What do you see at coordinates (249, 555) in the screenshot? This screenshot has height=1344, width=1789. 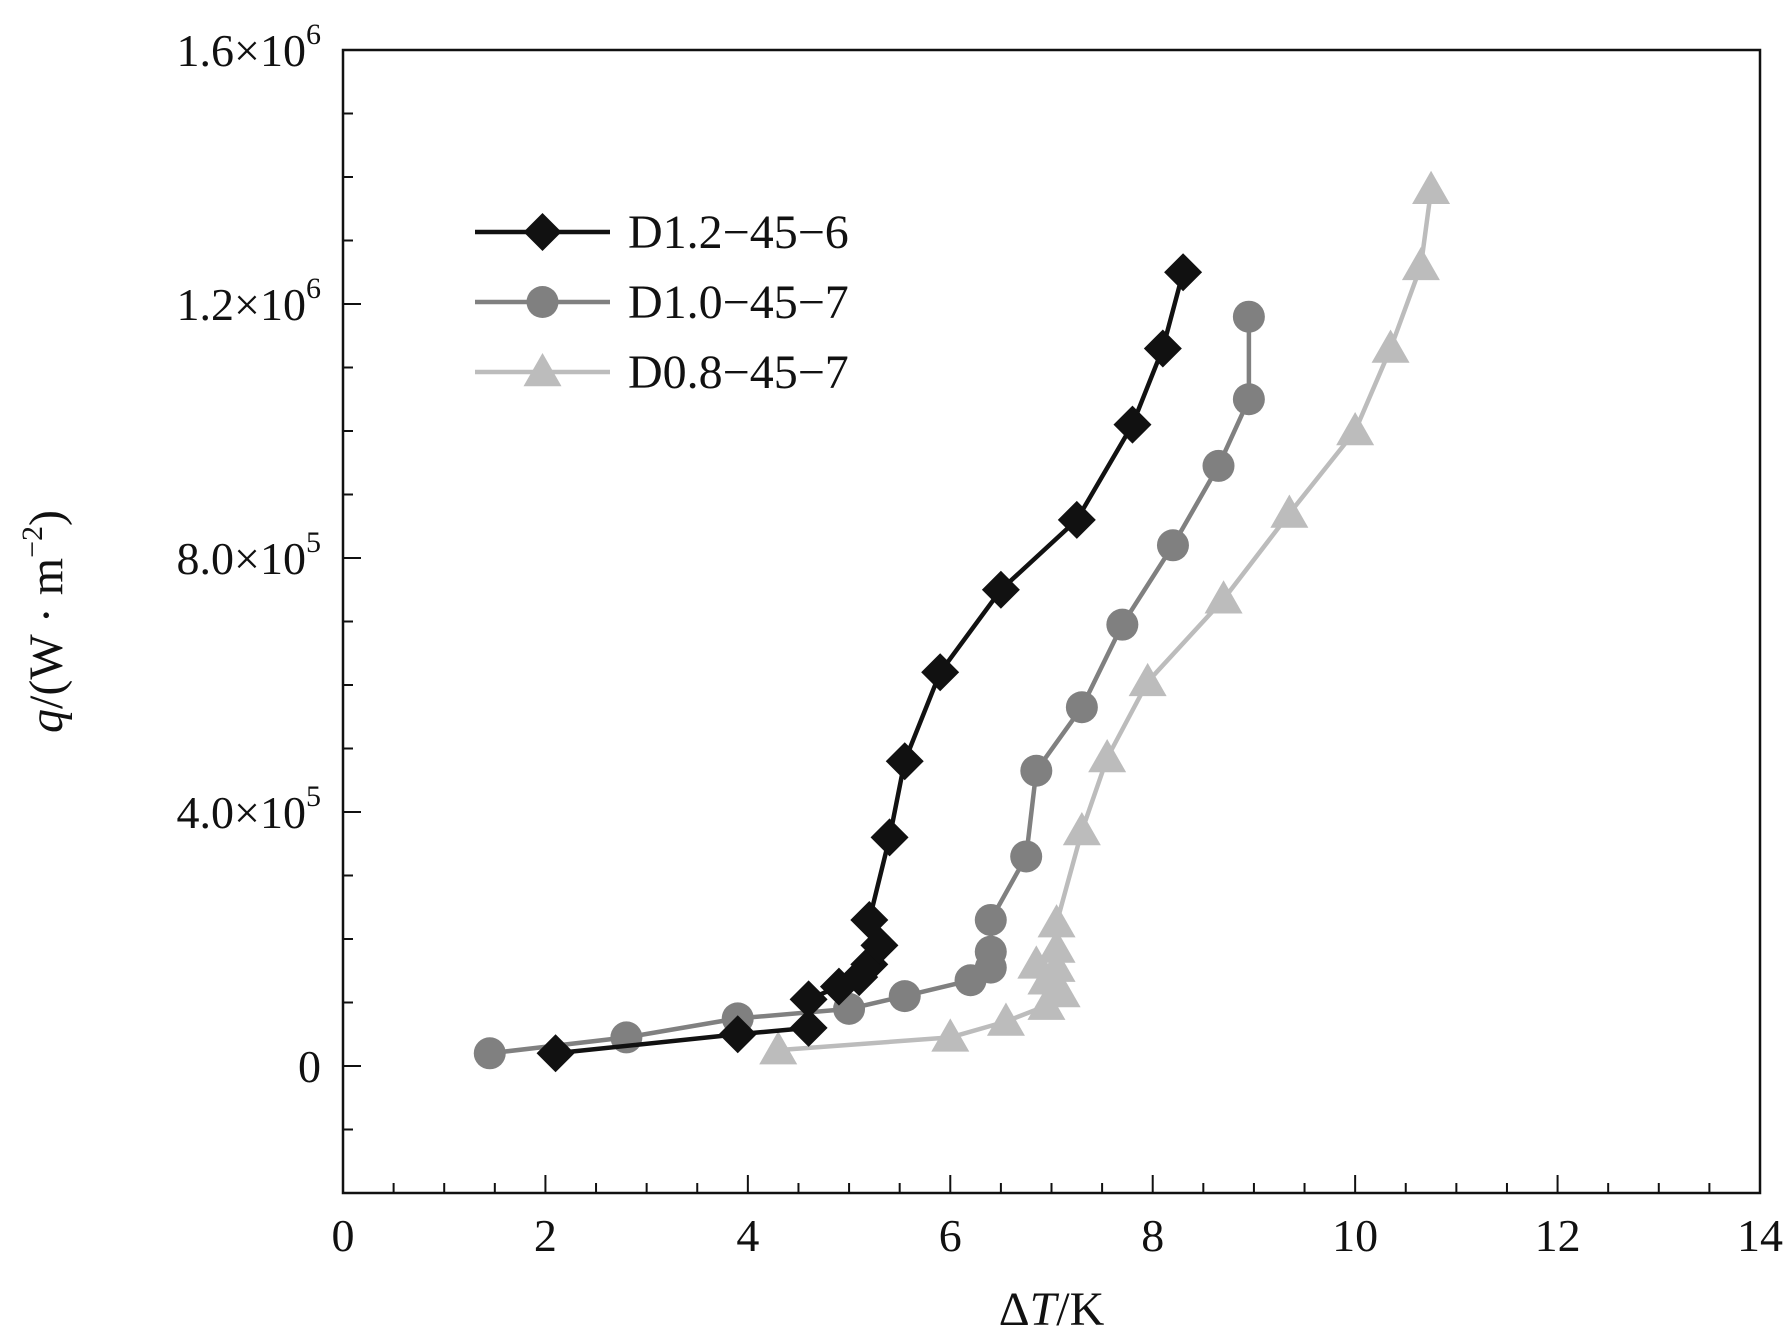 I see `y-tick-label: 8.0×10⁵` at bounding box center [249, 555].